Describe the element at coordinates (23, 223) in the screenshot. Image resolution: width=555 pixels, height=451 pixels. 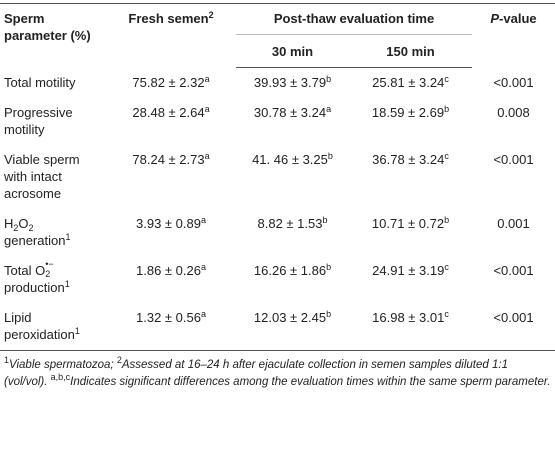
I see `text-run: O` at that location.